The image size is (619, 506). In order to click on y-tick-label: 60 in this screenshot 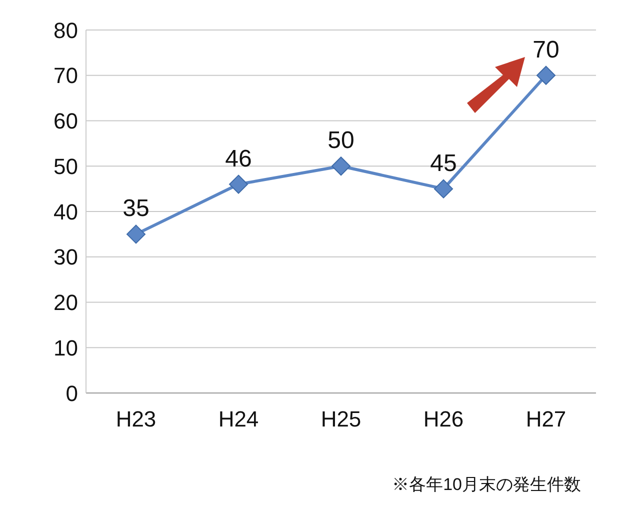, I will do `click(66, 121)`.